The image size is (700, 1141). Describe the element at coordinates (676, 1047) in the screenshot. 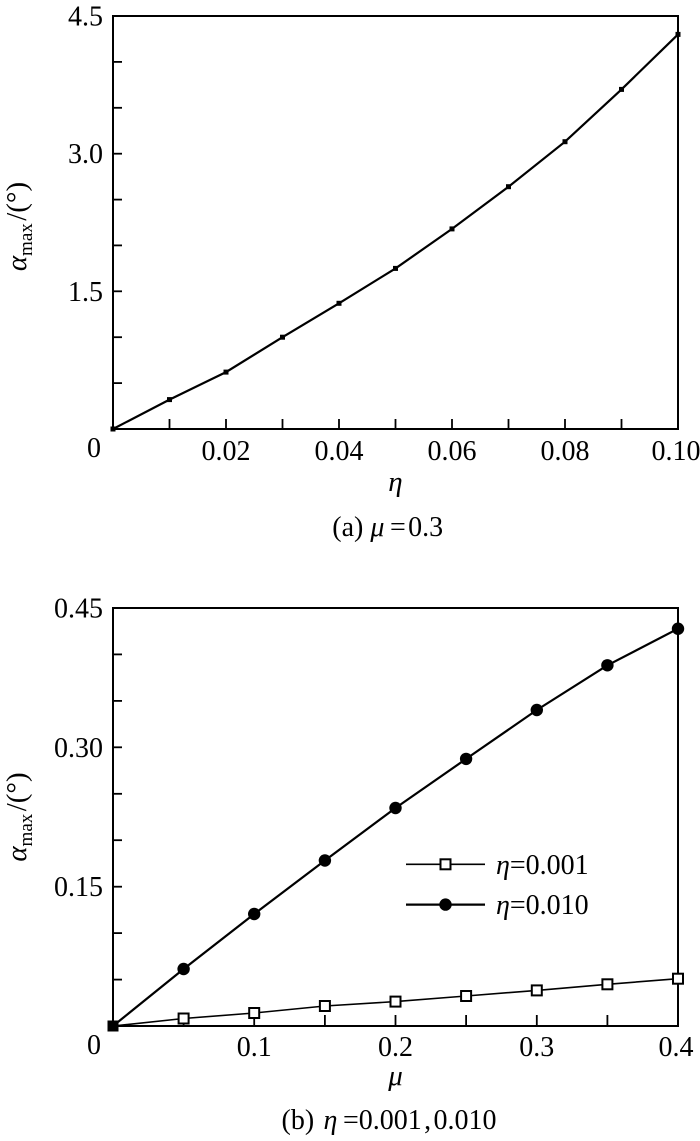

I see `svg-text: 0.4` at that location.